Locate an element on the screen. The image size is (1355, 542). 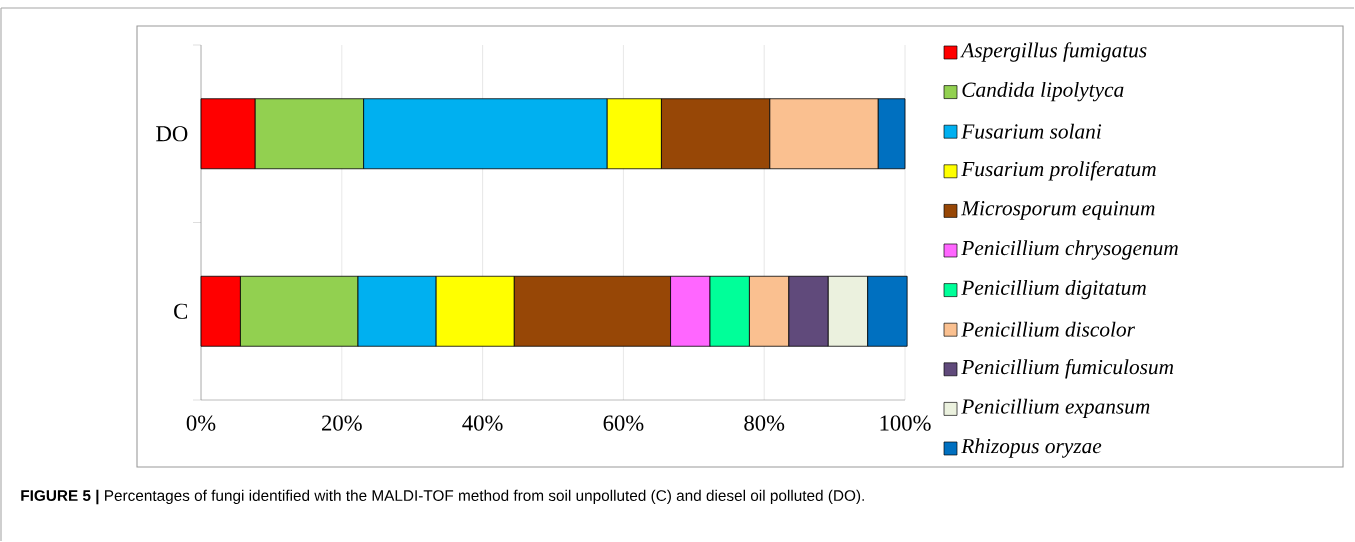
legend-label: Fusarium proliferatum is located at coordinates (1058, 171).